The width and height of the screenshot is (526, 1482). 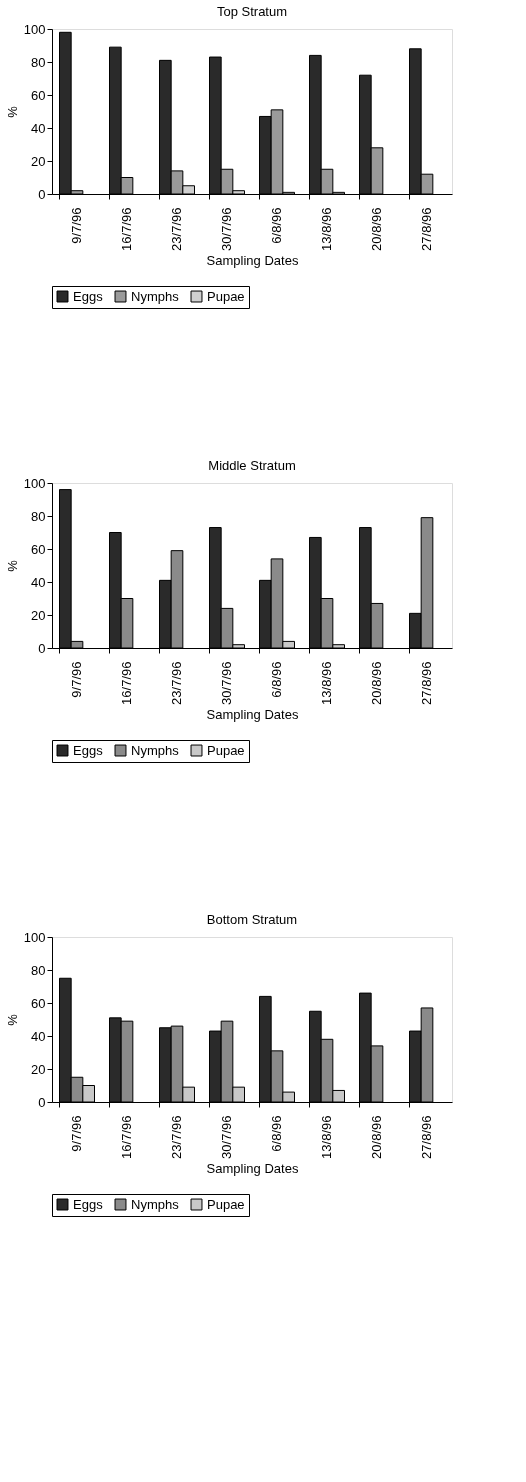 I want to click on chart-title: Middle Stratum, so click(x=252, y=465).